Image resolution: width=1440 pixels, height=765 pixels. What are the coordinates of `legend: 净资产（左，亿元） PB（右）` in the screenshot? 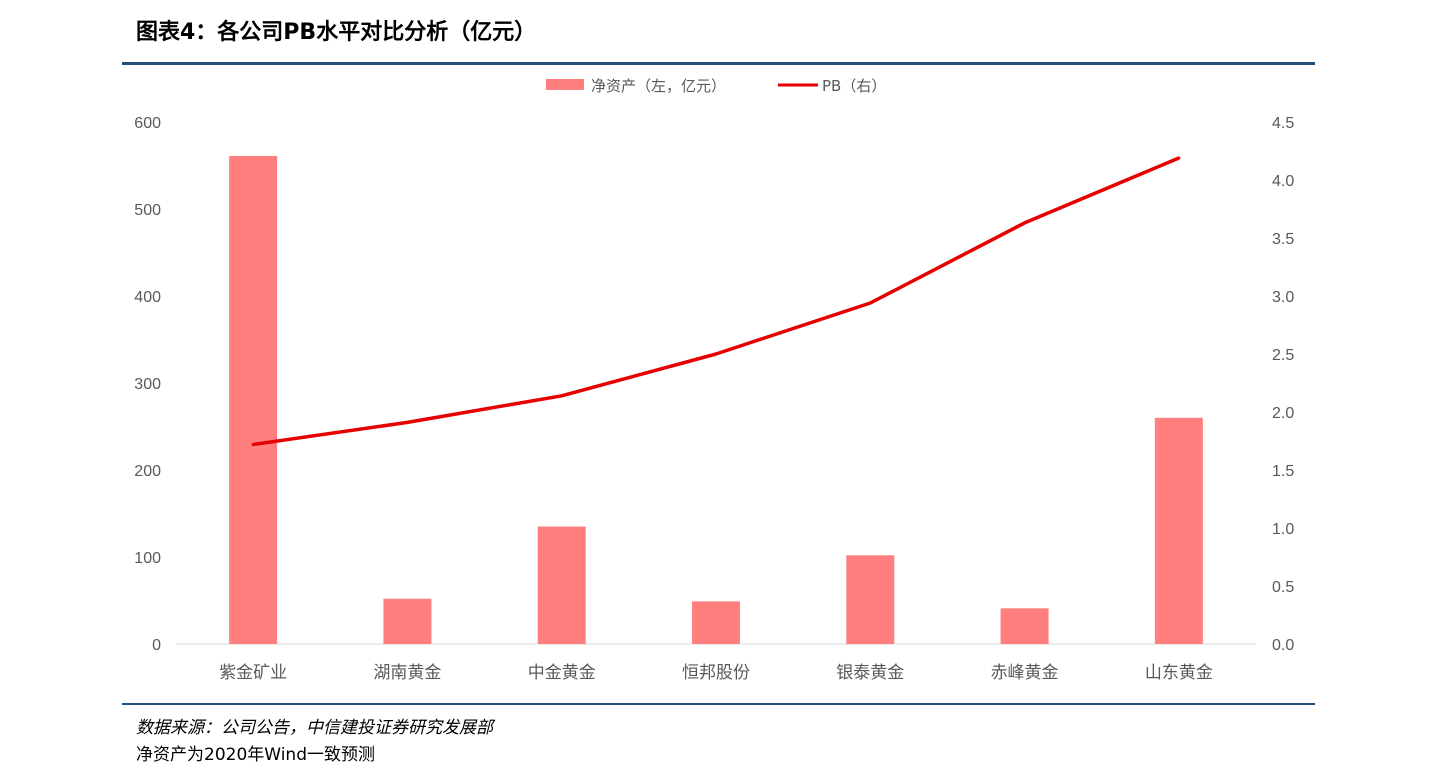 It's located at (716, 86).